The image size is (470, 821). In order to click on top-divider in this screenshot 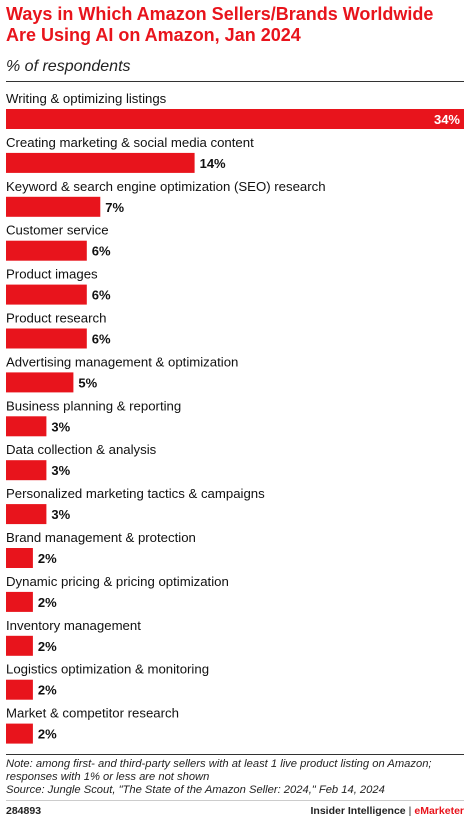, I will do `click(235, 81)`.